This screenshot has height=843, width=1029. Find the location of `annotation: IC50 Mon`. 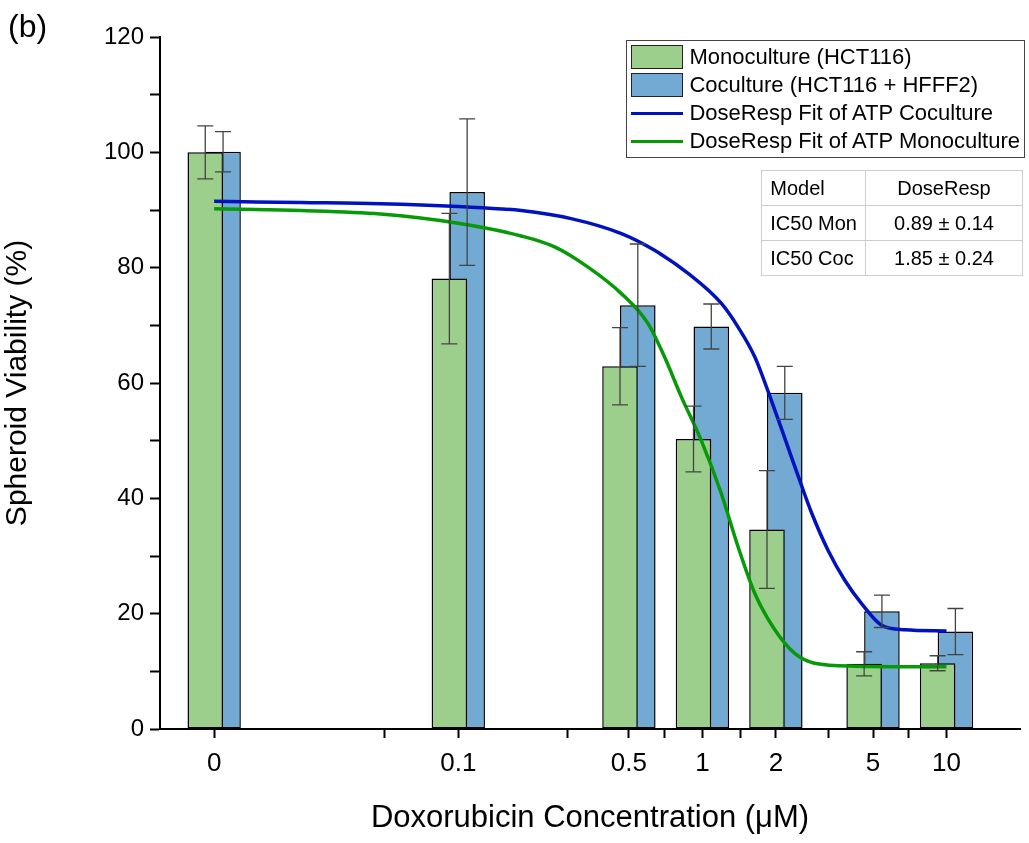

annotation: IC50 Mon is located at coordinates (813, 223).